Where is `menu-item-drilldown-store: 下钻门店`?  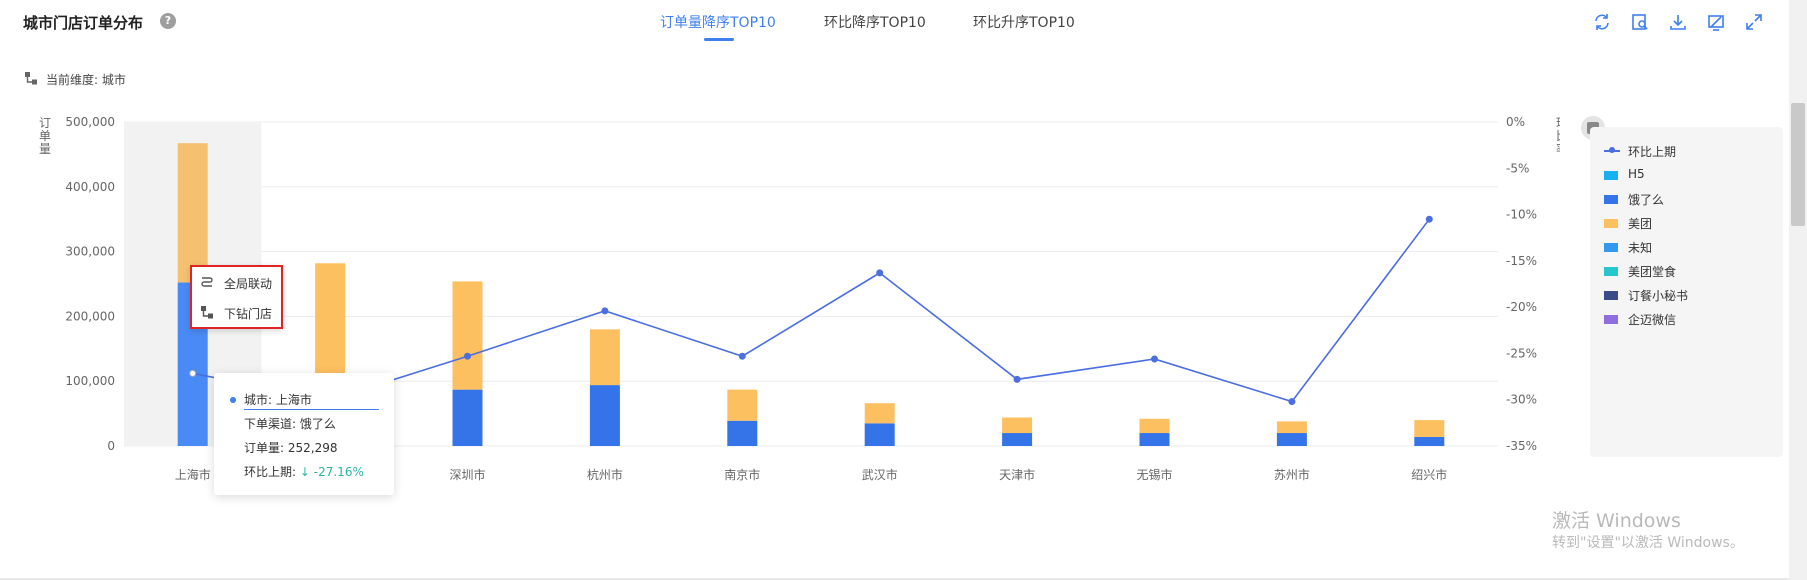 menu-item-drilldown-store: 下钻门店 is located at coordinates (236, 313).